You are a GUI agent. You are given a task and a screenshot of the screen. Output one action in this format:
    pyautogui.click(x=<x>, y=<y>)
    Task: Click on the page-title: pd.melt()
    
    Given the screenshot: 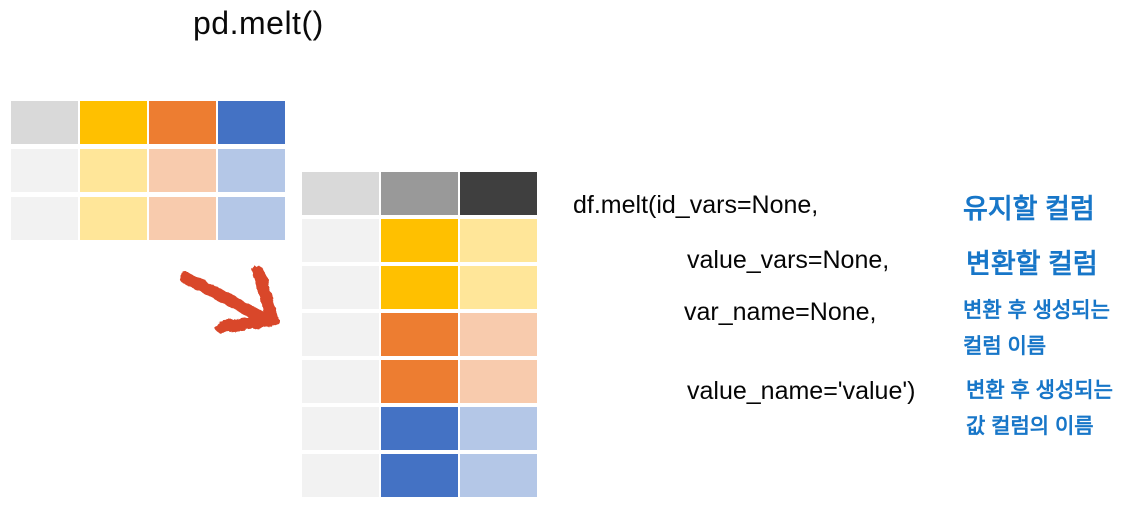 What is the action you would take?
    pyautogui.click(x=258, y=23)
    